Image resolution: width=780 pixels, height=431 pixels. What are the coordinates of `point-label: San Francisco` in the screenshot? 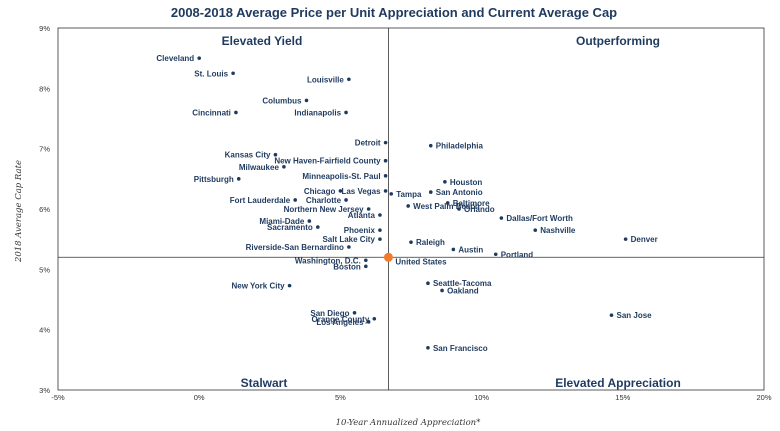 It's located at (460, 348).